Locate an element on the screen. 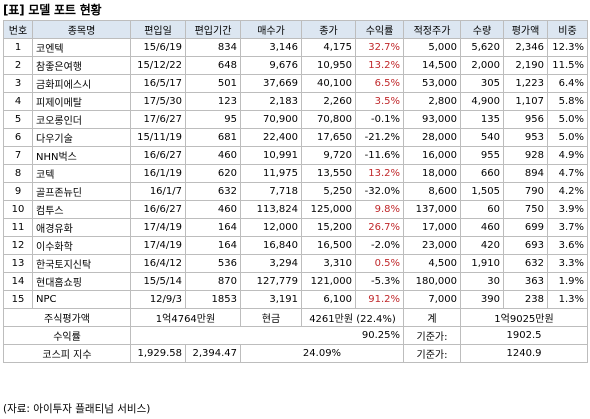  weight-cell: 1.9% is located at coordinates (567, 281).